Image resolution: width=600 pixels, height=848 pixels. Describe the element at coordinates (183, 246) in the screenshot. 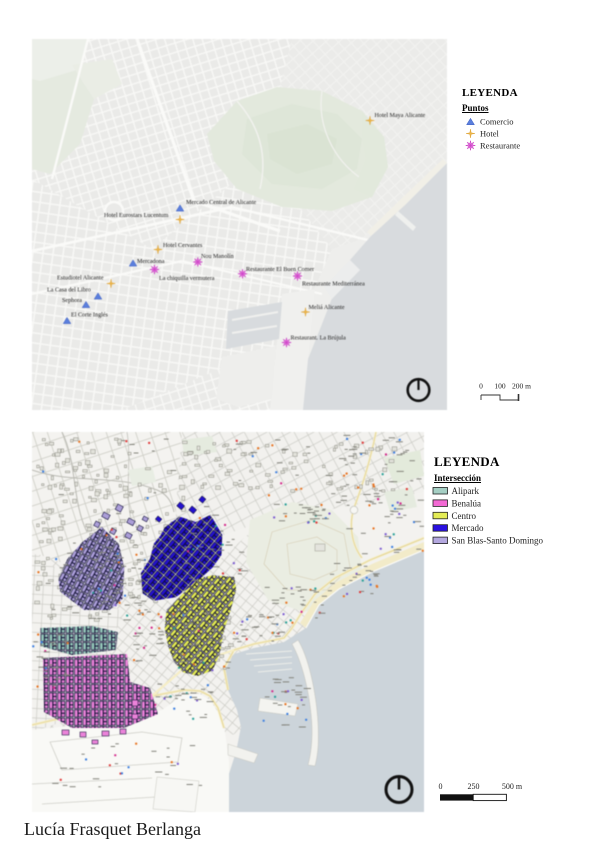

I see `svg-text: Hotel Cervantes` at that location.